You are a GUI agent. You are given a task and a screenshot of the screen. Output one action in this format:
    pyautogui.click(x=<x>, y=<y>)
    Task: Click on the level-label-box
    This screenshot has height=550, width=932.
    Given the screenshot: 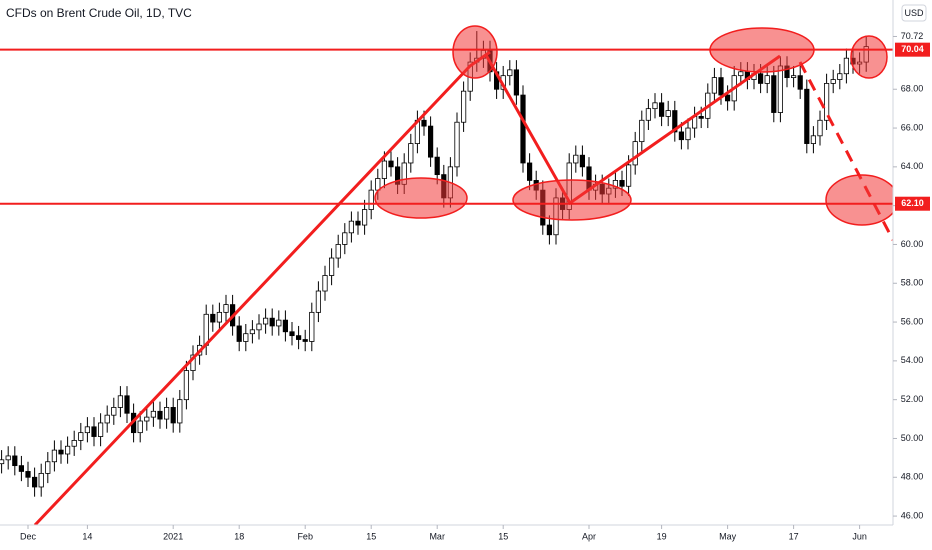 What is the action you would take?
    pyautogui.click(x=912, y=203)
    